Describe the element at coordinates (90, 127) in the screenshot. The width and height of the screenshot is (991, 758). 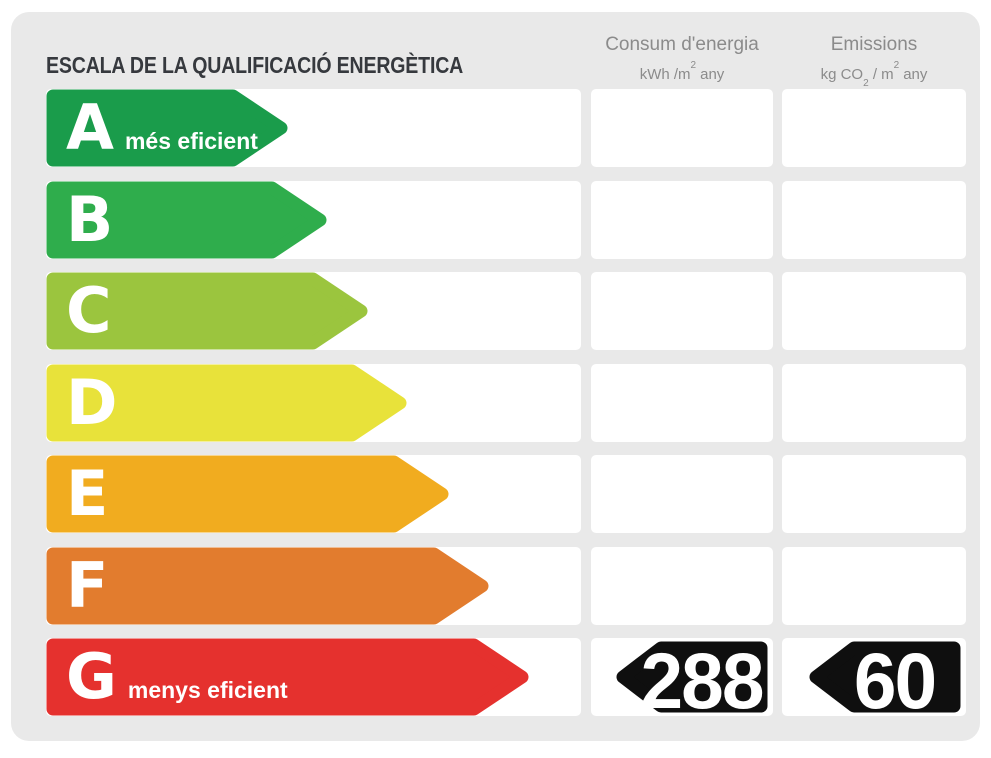
I see `rating-letter-a: A` at that location.